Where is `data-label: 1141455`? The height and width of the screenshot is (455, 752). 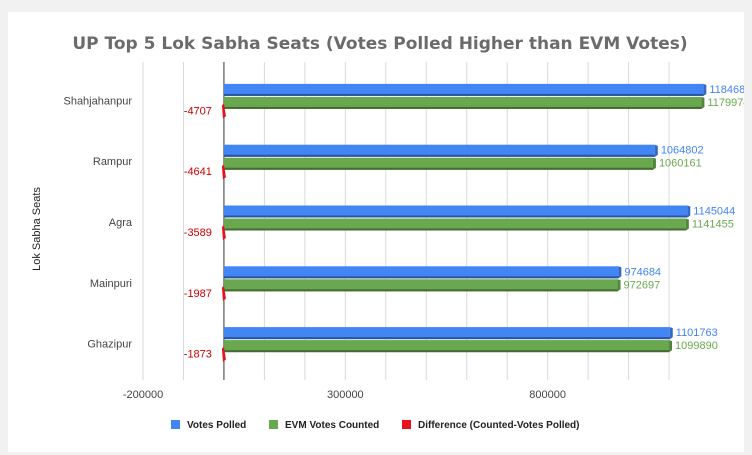
data-label: 1141455 is located at coordinates (713, 225).